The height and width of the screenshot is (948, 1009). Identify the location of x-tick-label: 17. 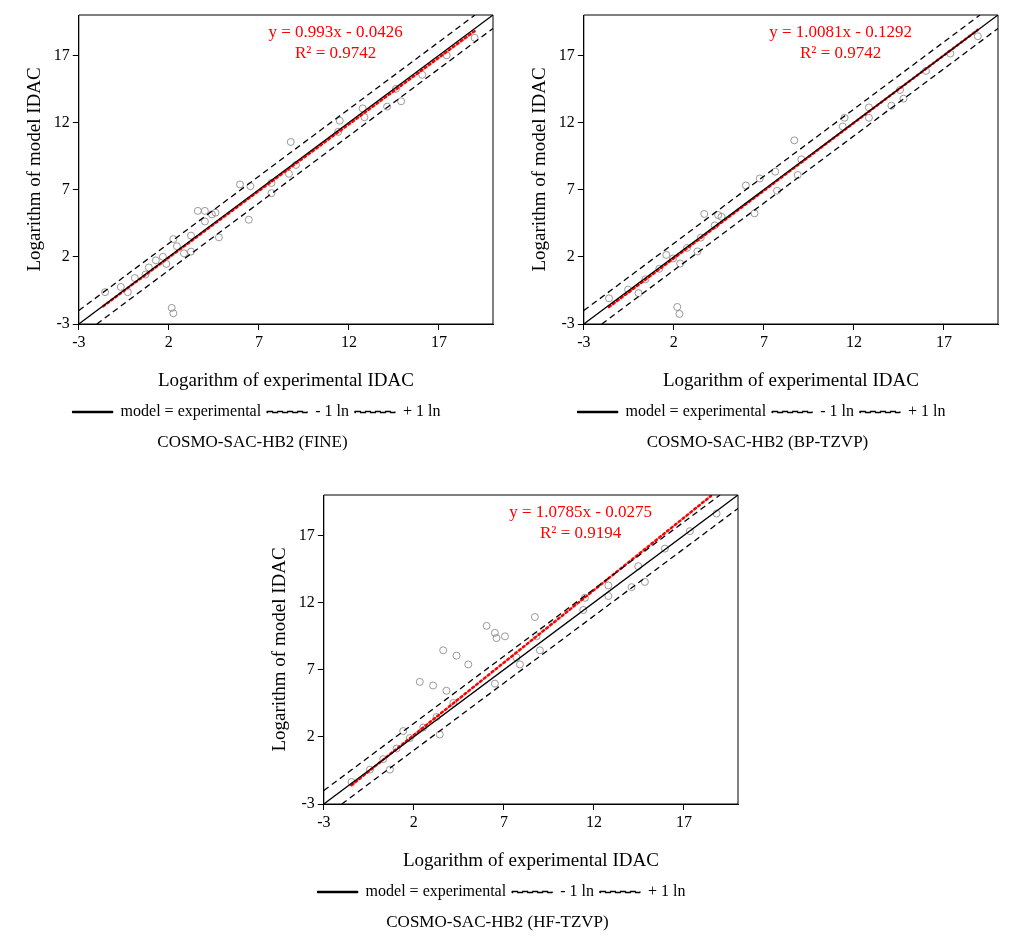
(438, 341).